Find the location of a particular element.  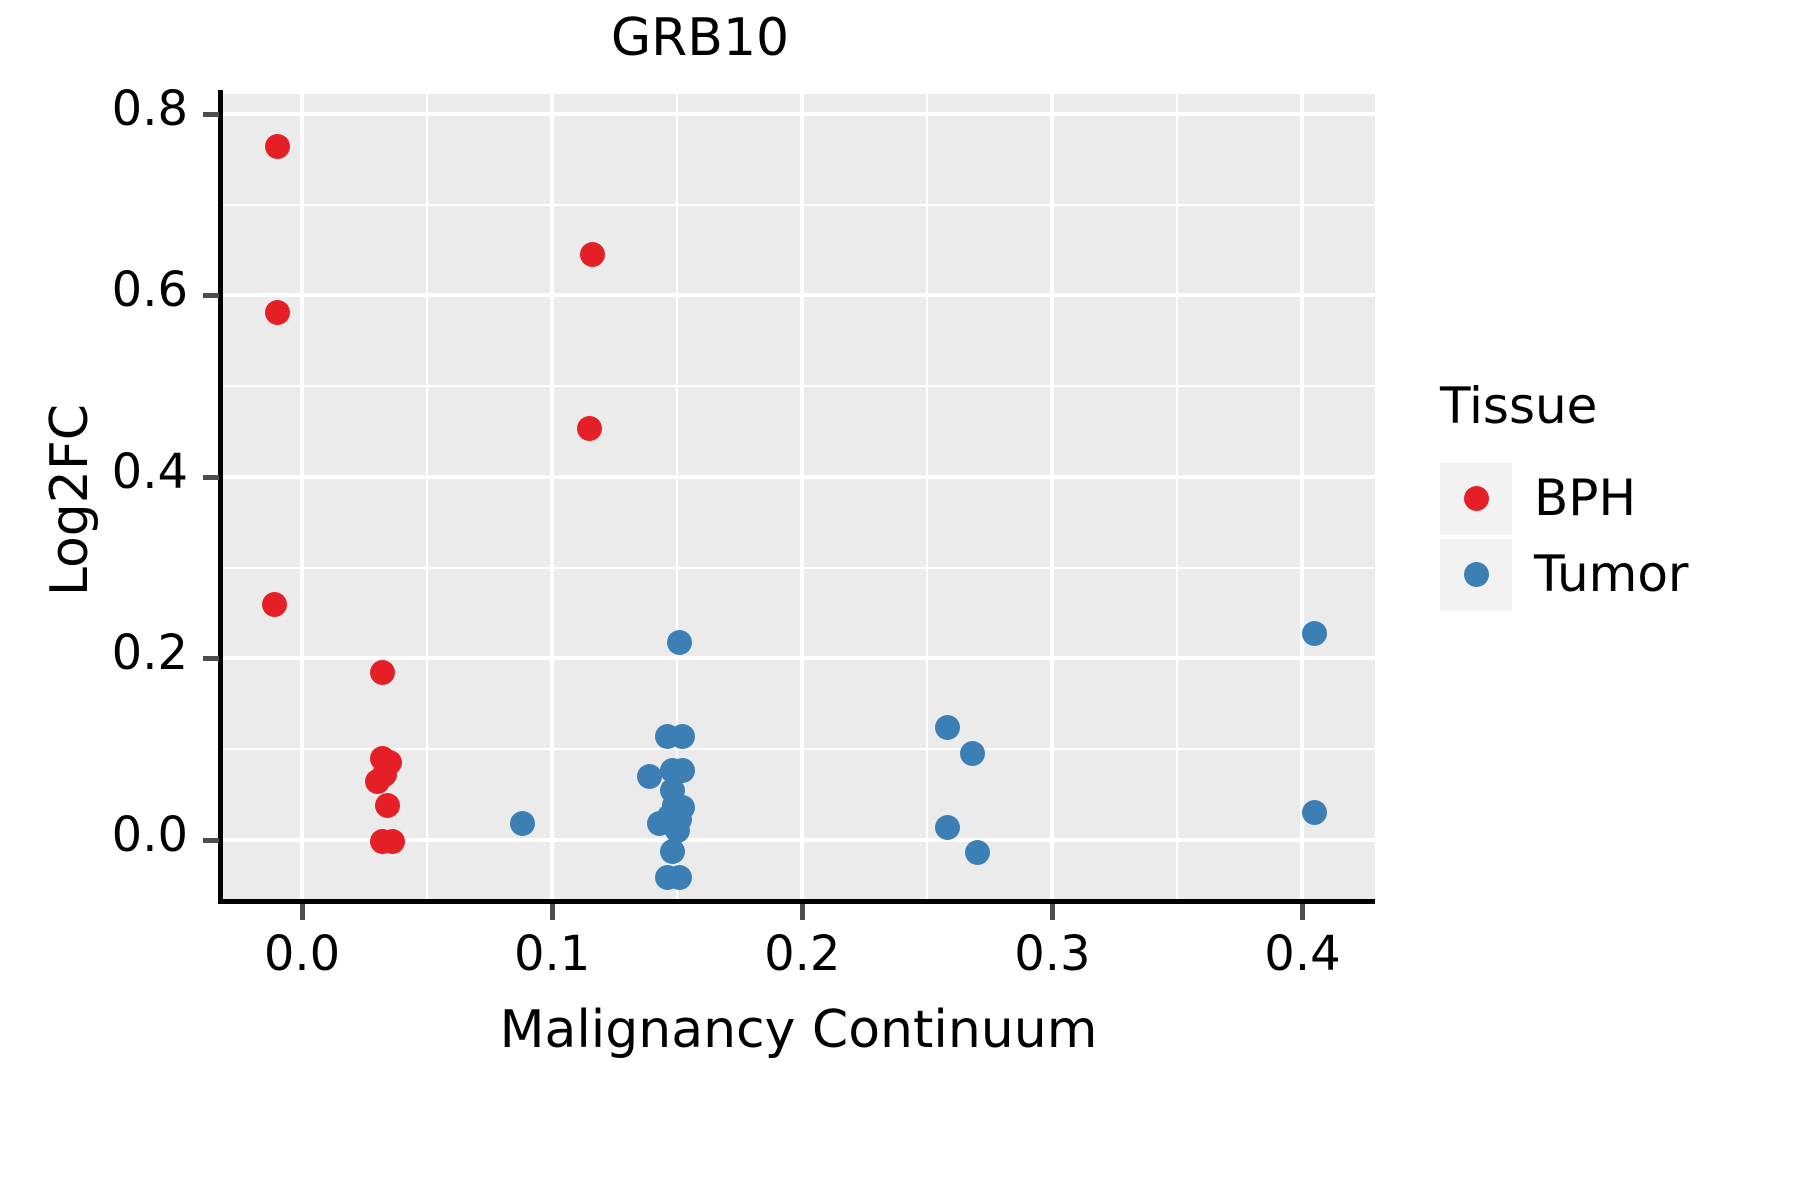

legend-item-tumor: Tumor is located at coordinates (1610, 575).